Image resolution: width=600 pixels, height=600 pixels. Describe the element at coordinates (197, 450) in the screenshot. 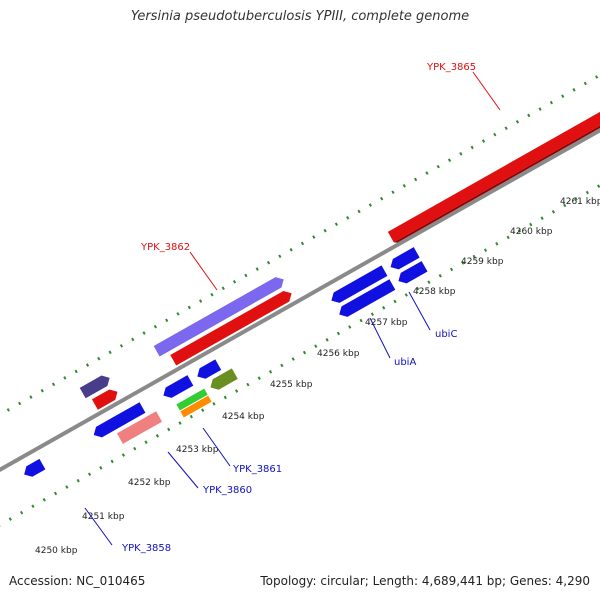

I see `tick-label: 4253 kbp` at that location.